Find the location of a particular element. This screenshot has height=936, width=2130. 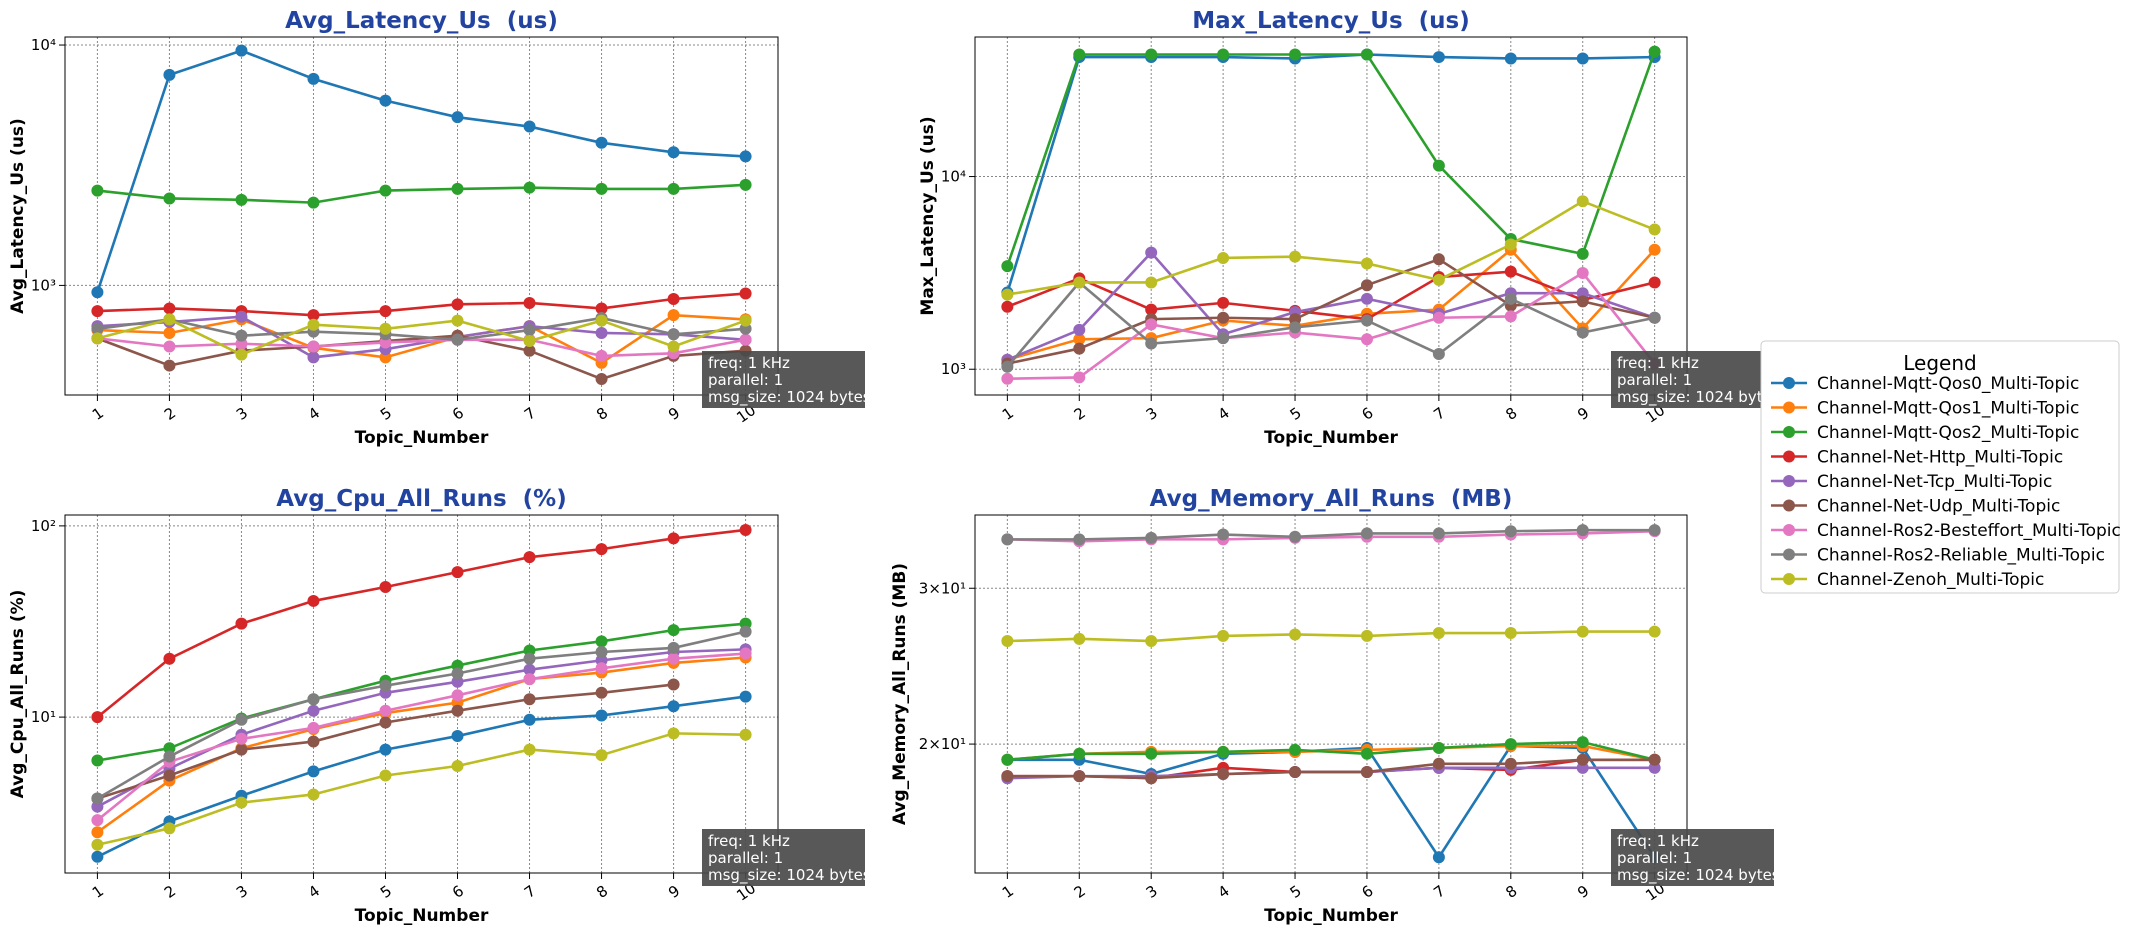

annotation-text: freq: 1 kHz is located at coordinates (749, 363).